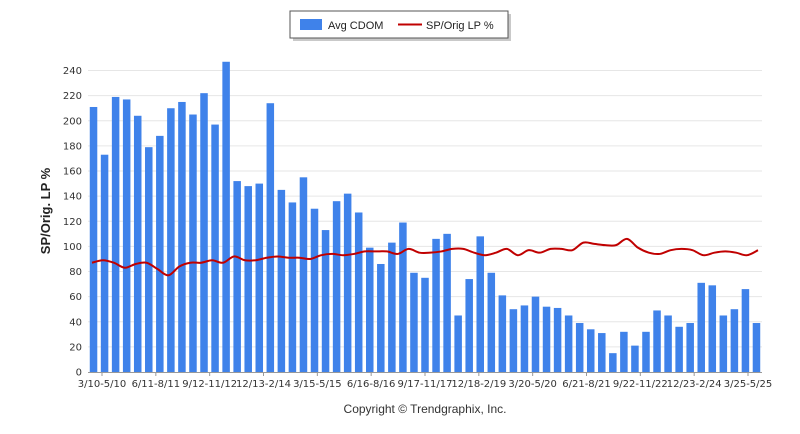 The width and height of the screenshot is (800, 434). Describe the element at coordinates (79, 373) in the screenshot. I see `y-tick-label: 0` at that location.